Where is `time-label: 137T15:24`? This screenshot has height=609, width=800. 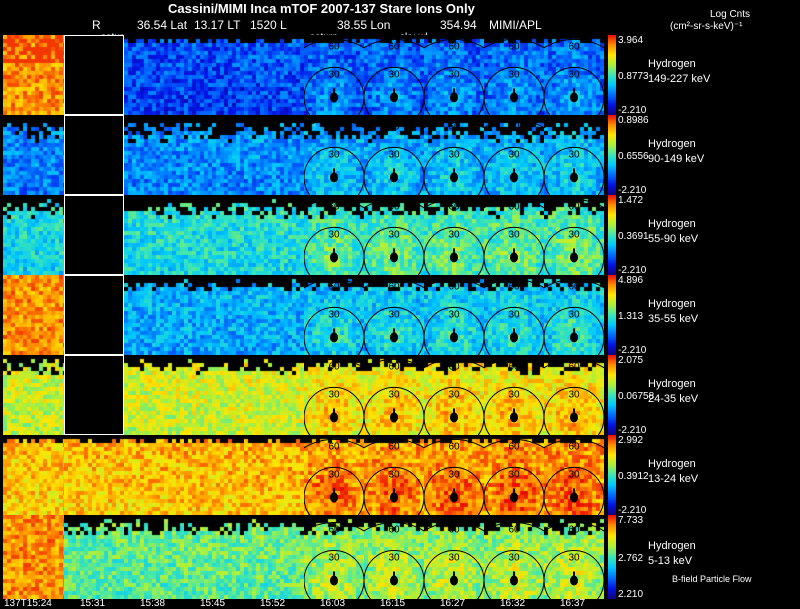
time-label: 137T15:24 is located at coordinates (28, 603).